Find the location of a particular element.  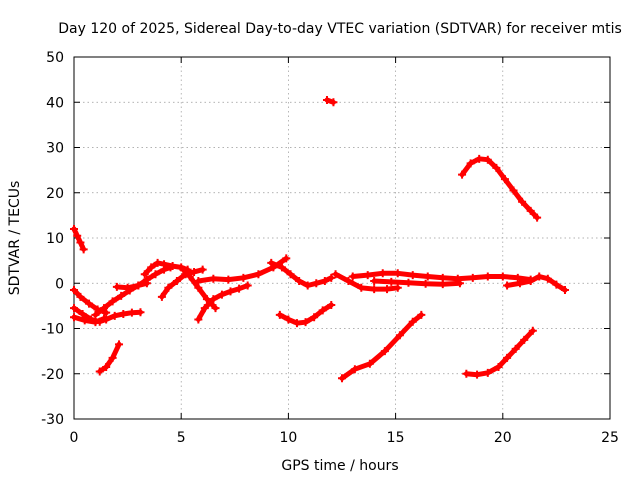

x-tick-label: 15 is located at coordinates (396, 438).